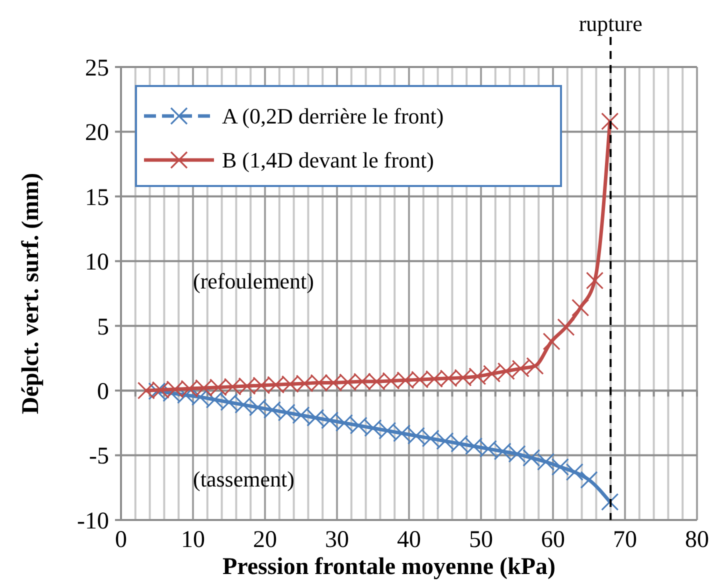 The height and width of the screenshot is (583, 713). I want to click on legend-label: B (1,4D devant le front), so click(328, 160).